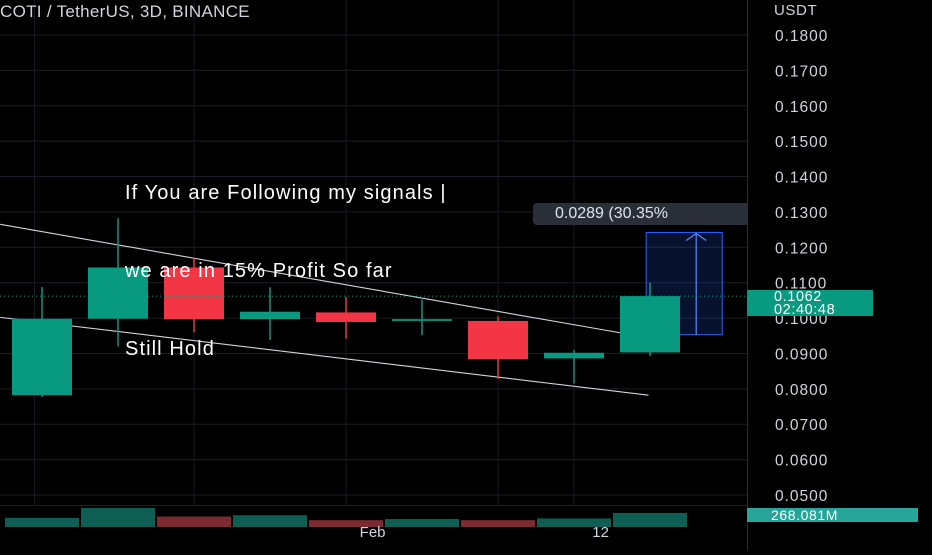 Image resolution: width=932 pixels, height=555 pixels. I want to click on bar-countdown: 02:40:48, so click(805, 309).